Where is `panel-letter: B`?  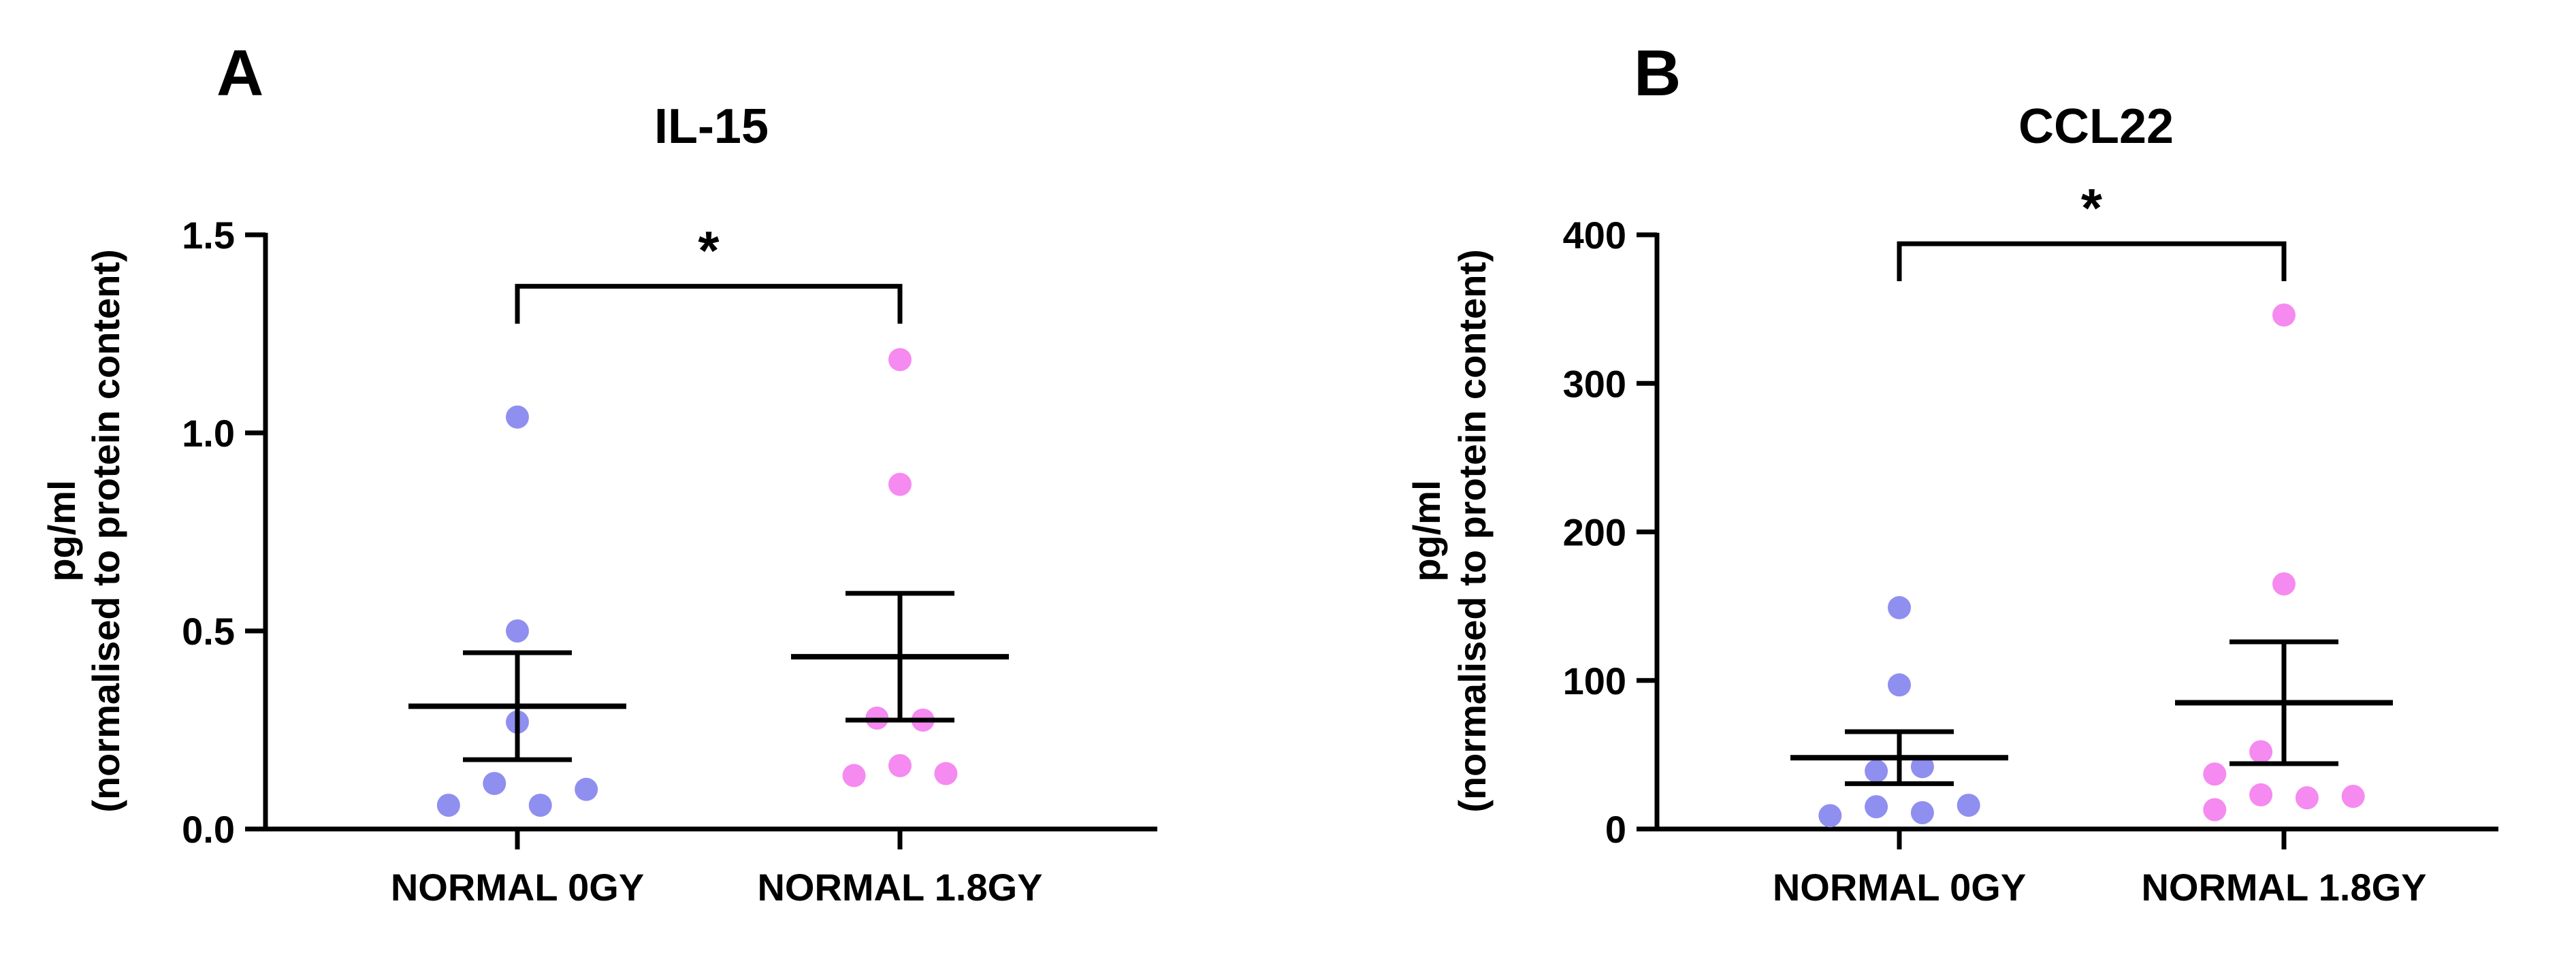 panel-letter: B is located at coordinates (1658, 73).